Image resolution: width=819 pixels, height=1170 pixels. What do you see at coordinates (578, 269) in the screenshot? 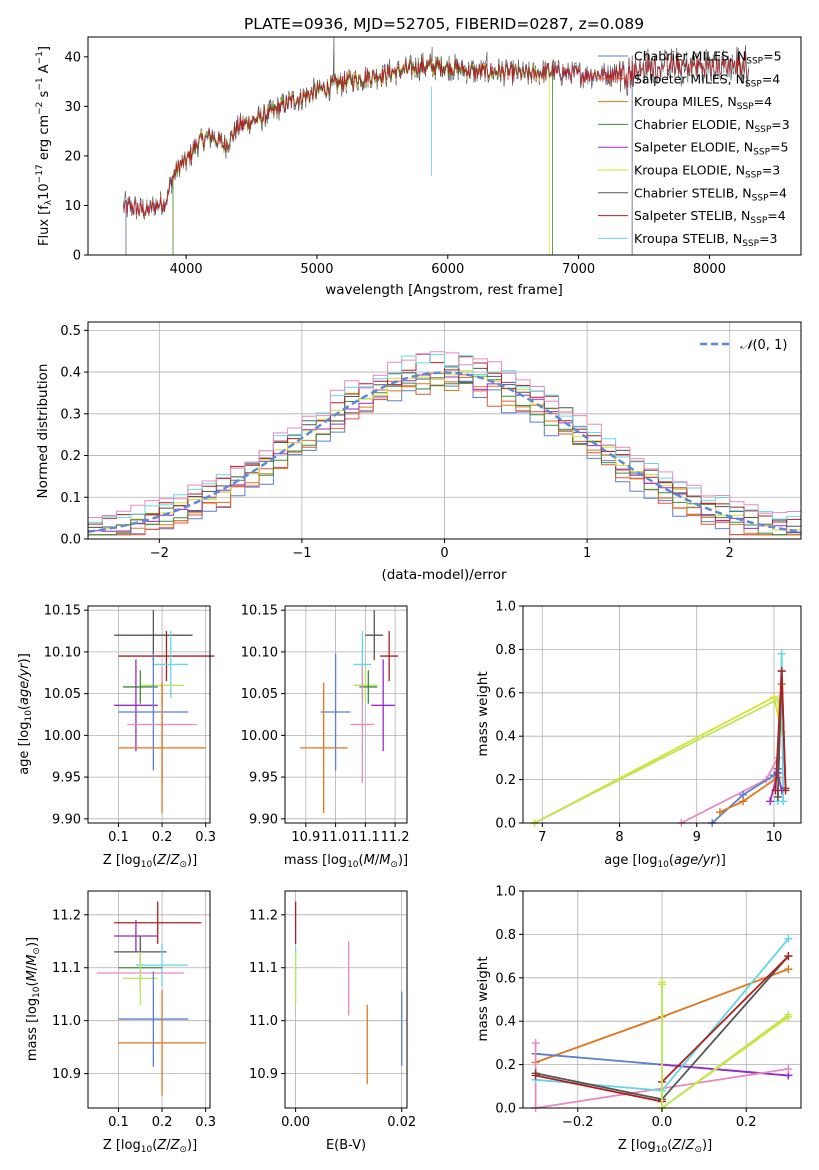
I see `x-tick-label: 7000` at bounding box center [578, 269].